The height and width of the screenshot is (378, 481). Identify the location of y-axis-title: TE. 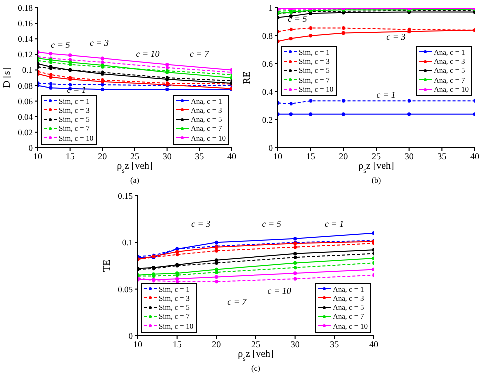
(107, 266).